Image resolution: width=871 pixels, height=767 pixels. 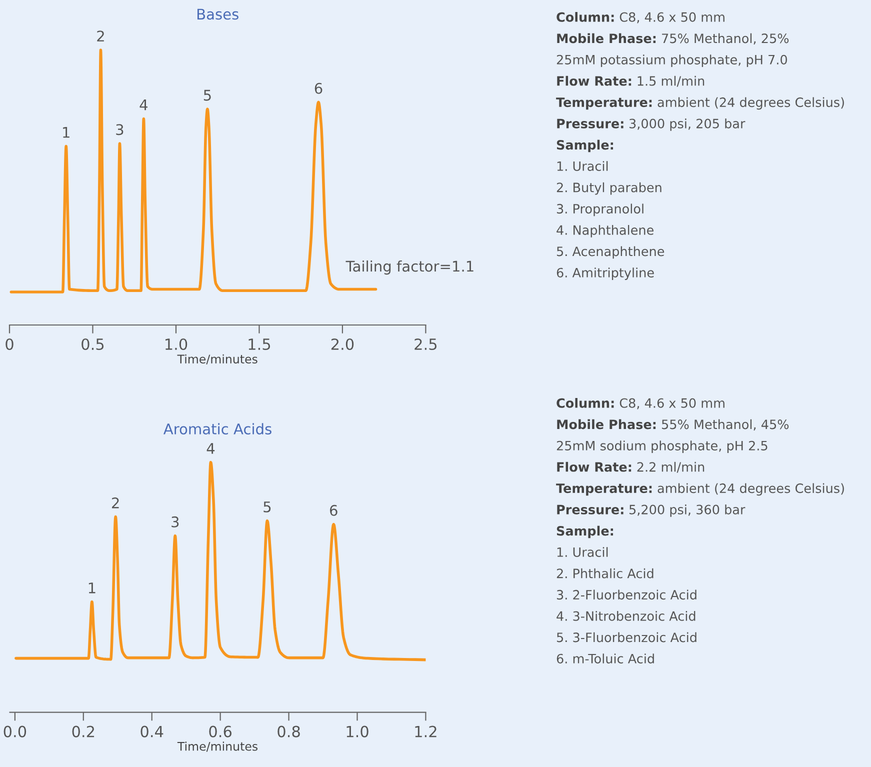 What do you see at coordinates (605, 231) in the screenshot?
I see `text: 4. Naphthalene` at bounding box center [605, 231].